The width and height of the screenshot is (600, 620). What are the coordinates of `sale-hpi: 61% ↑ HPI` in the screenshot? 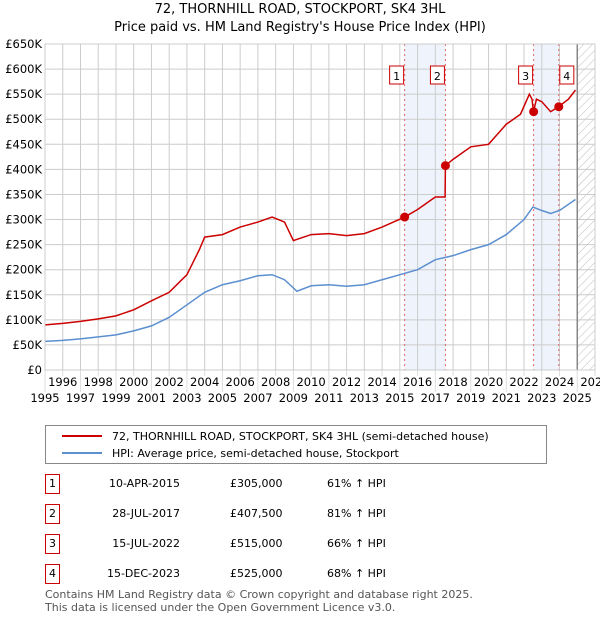 It's located at (356, 483).